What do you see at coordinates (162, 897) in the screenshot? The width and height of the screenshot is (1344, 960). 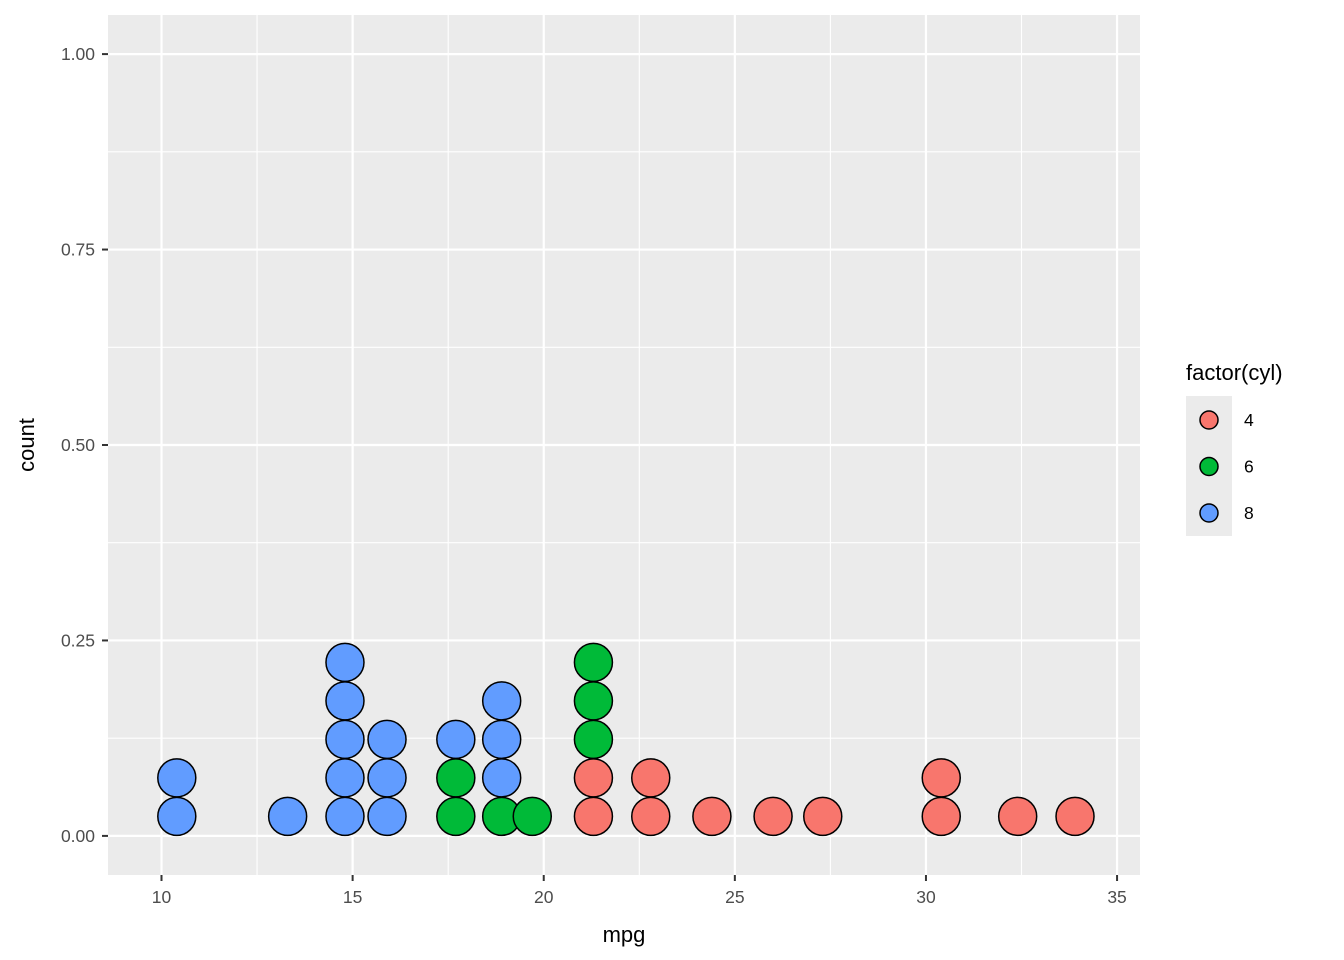 I see `x-tick-label: 10` at bounding box center [162, 897].